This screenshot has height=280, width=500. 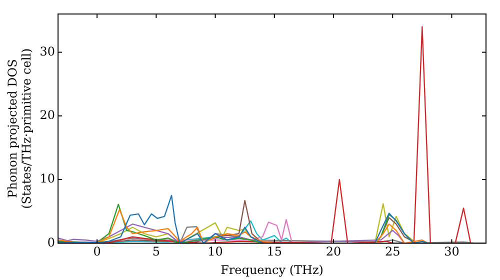 What do you see at coordinates (334, 251) in the screenshot?
I see `x-tick-label: 20` at bounding box center [334, 251].